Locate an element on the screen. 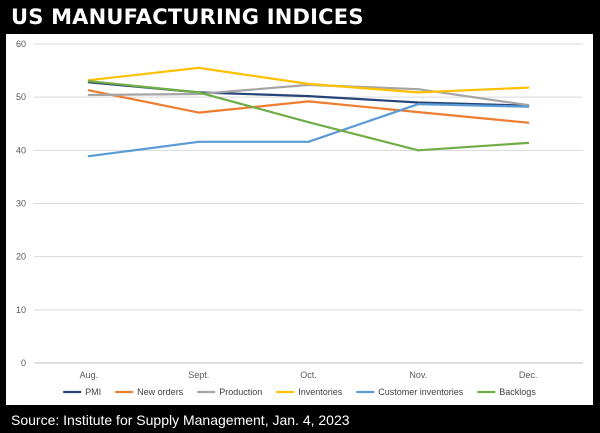 This screenshot has height=433, width=600. legend-label-customer-inventories: Customer inventories is located at coordinates (421, 392).